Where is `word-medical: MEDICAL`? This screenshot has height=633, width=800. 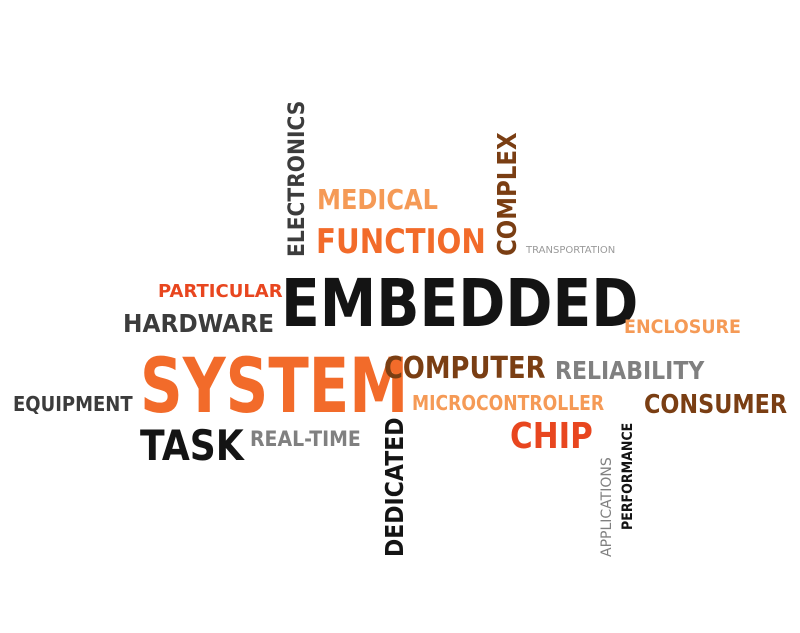
word-medical: MEDICAL is located at coordinates (378, 199).